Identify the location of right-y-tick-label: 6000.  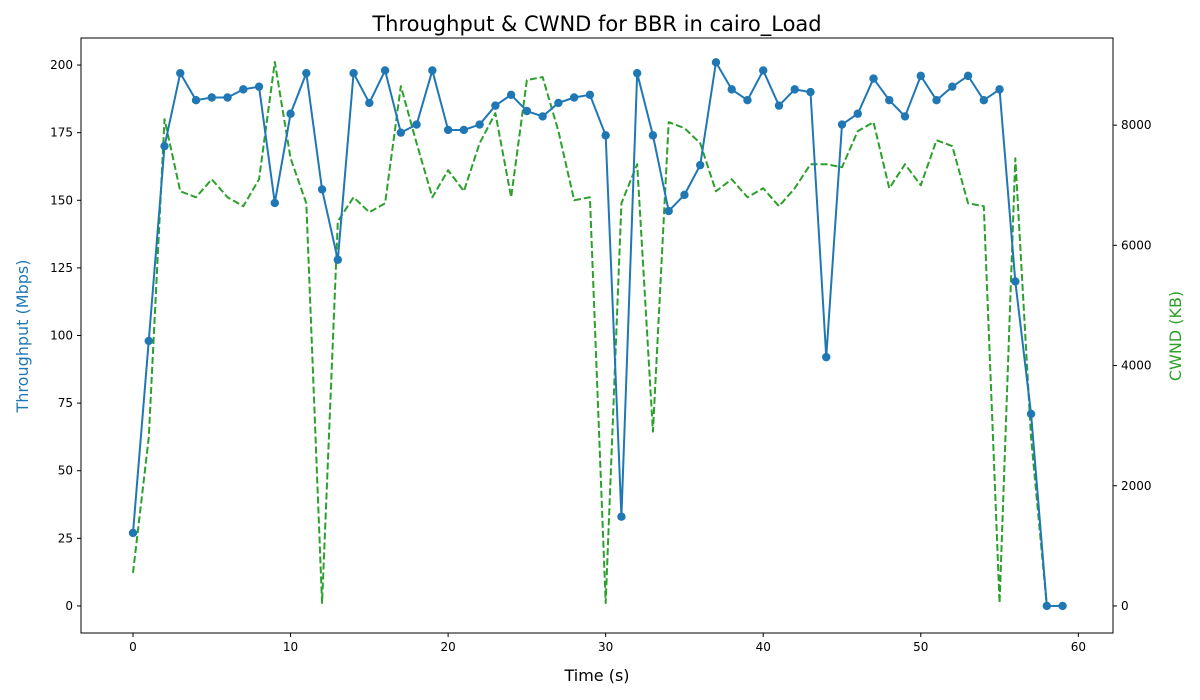
(1136, 245).